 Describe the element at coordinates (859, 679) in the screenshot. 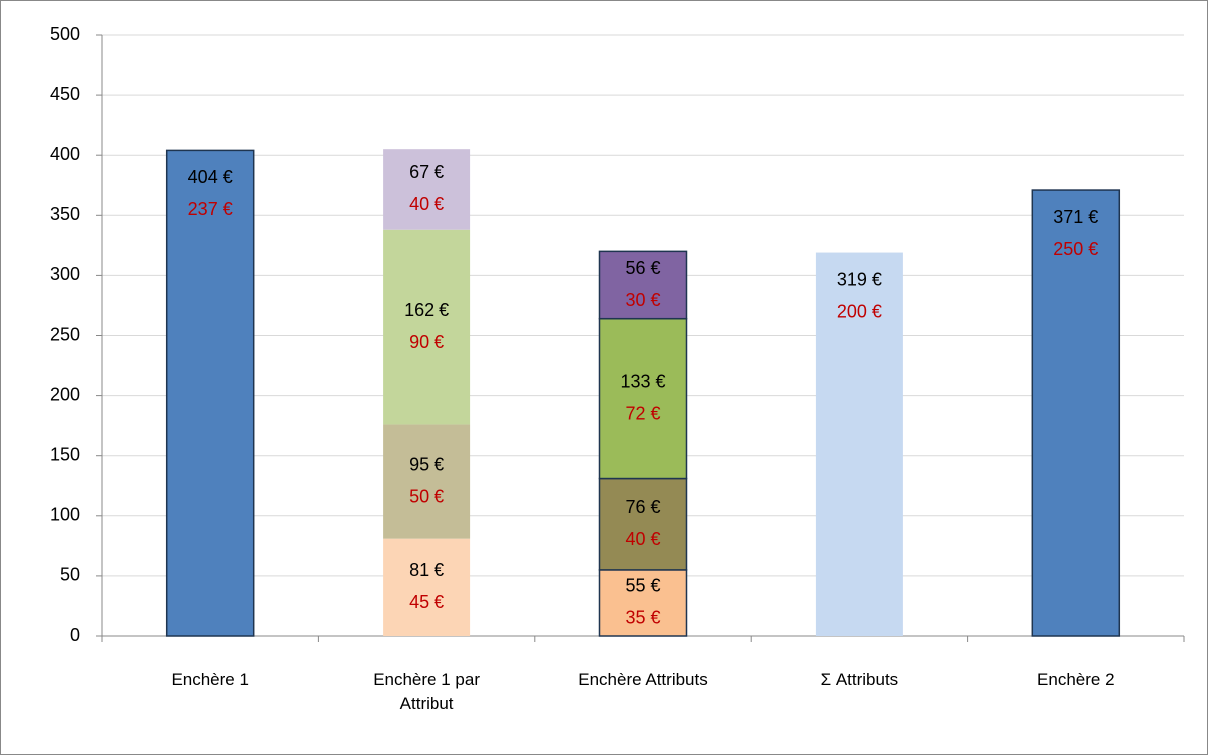

I see `x-tick-label: Σ Attributs` at that location.